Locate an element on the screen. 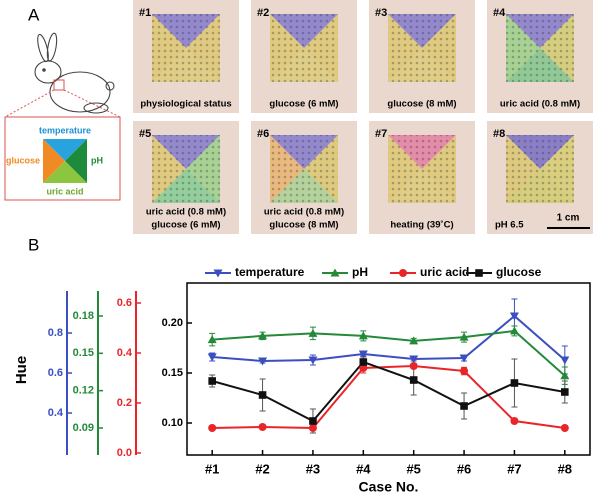 The height and width of the screenshot is (496, 600). x-tick-label: #3 is located at coordinates (313, 468).